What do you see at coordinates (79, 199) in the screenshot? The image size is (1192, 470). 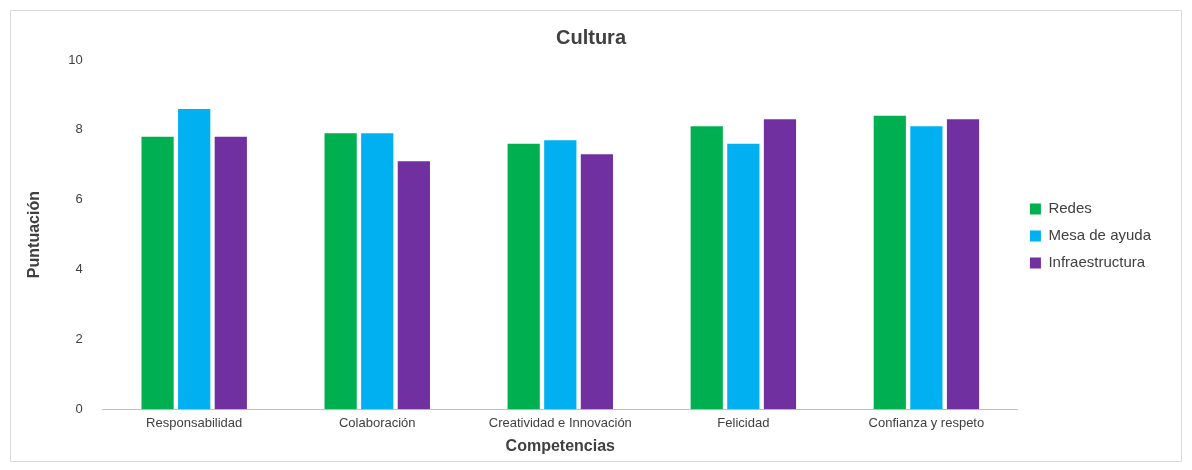 I see `y-tick-label: 6` at bounding box center [79, 199].